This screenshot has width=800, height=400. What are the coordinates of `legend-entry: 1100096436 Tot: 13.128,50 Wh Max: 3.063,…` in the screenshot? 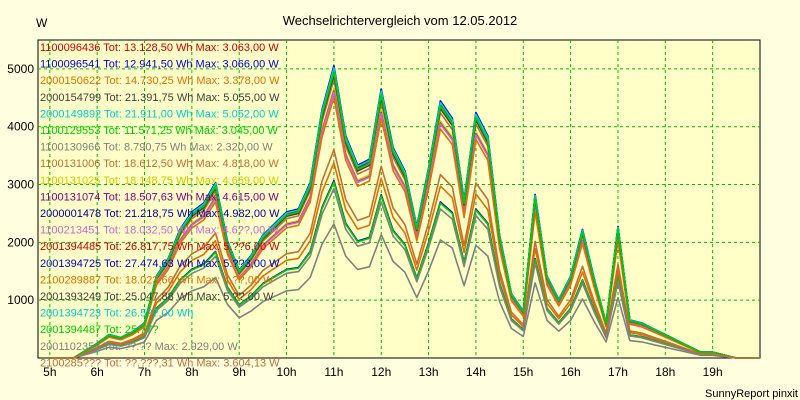 It's located at (159, 48).